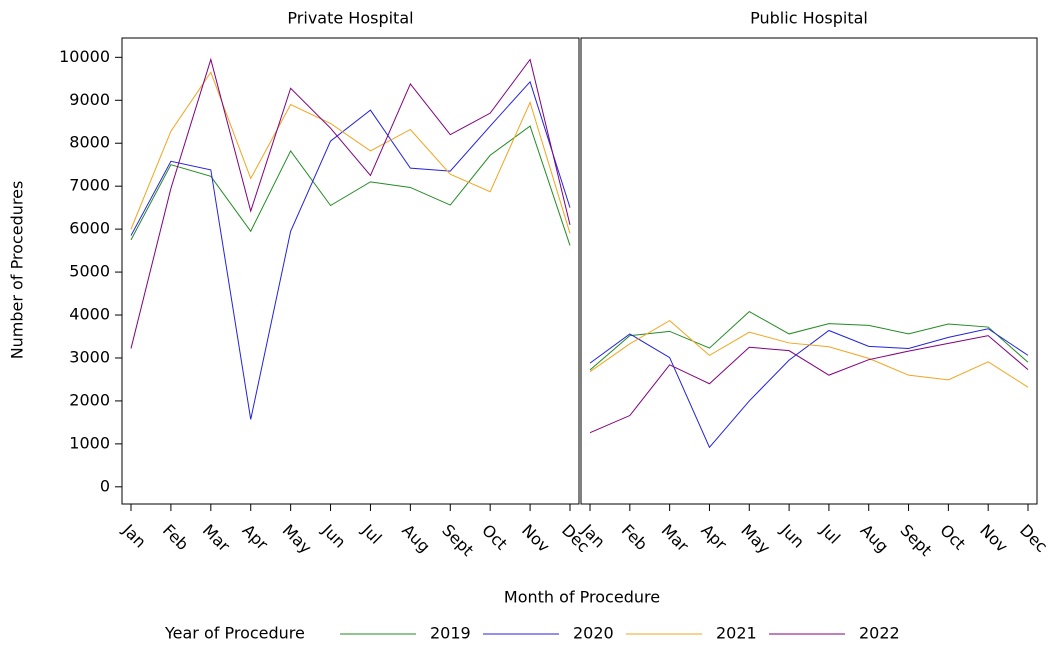  Describe the element at coordinates (809, 18) in the screenshot. I see `panel-title: Public Hospital` at that location.